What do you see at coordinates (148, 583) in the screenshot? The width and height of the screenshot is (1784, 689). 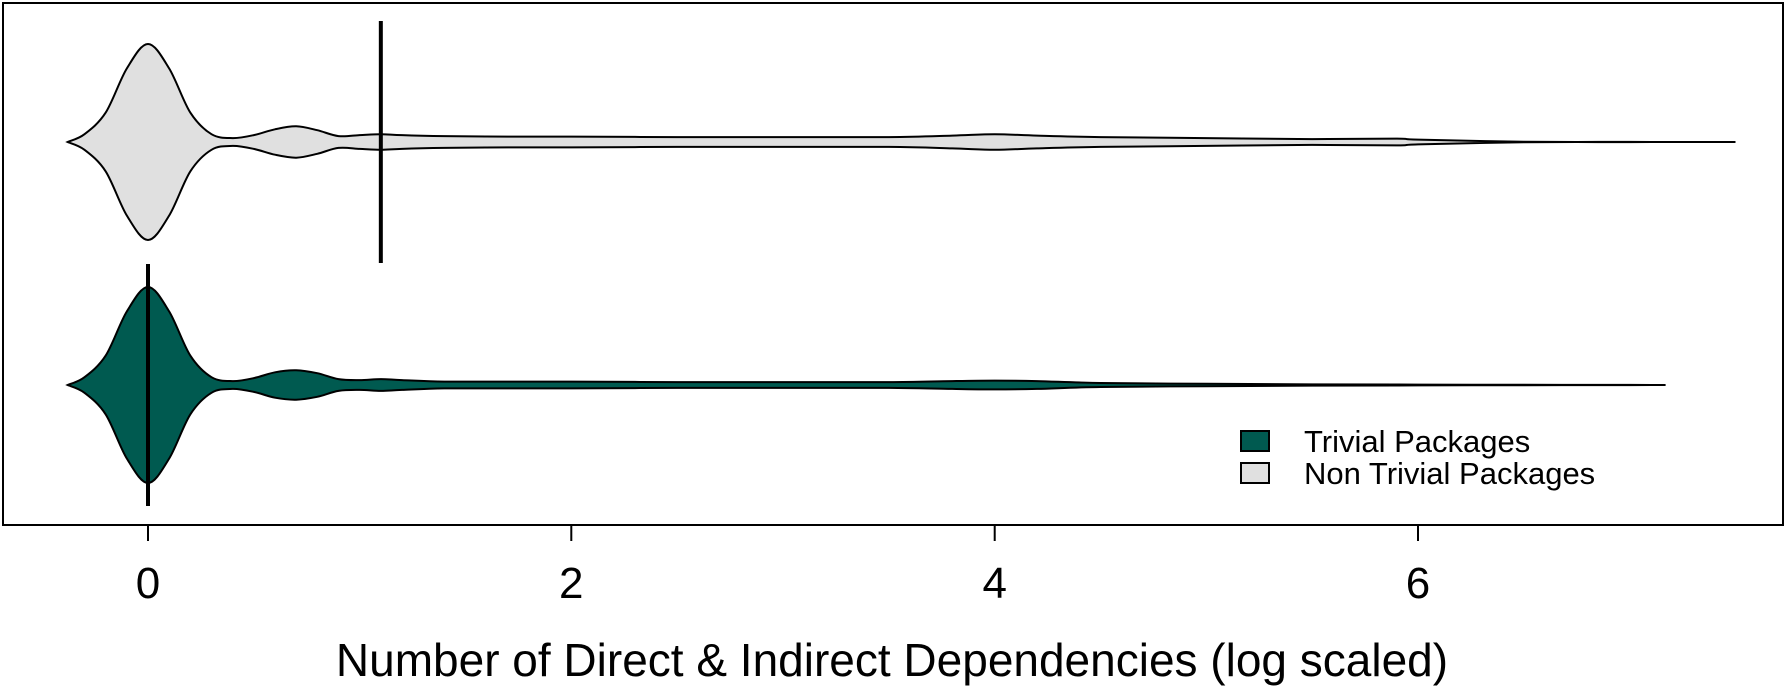 I see `x-tick-label-0: 0` at bounding box center [148, 583].